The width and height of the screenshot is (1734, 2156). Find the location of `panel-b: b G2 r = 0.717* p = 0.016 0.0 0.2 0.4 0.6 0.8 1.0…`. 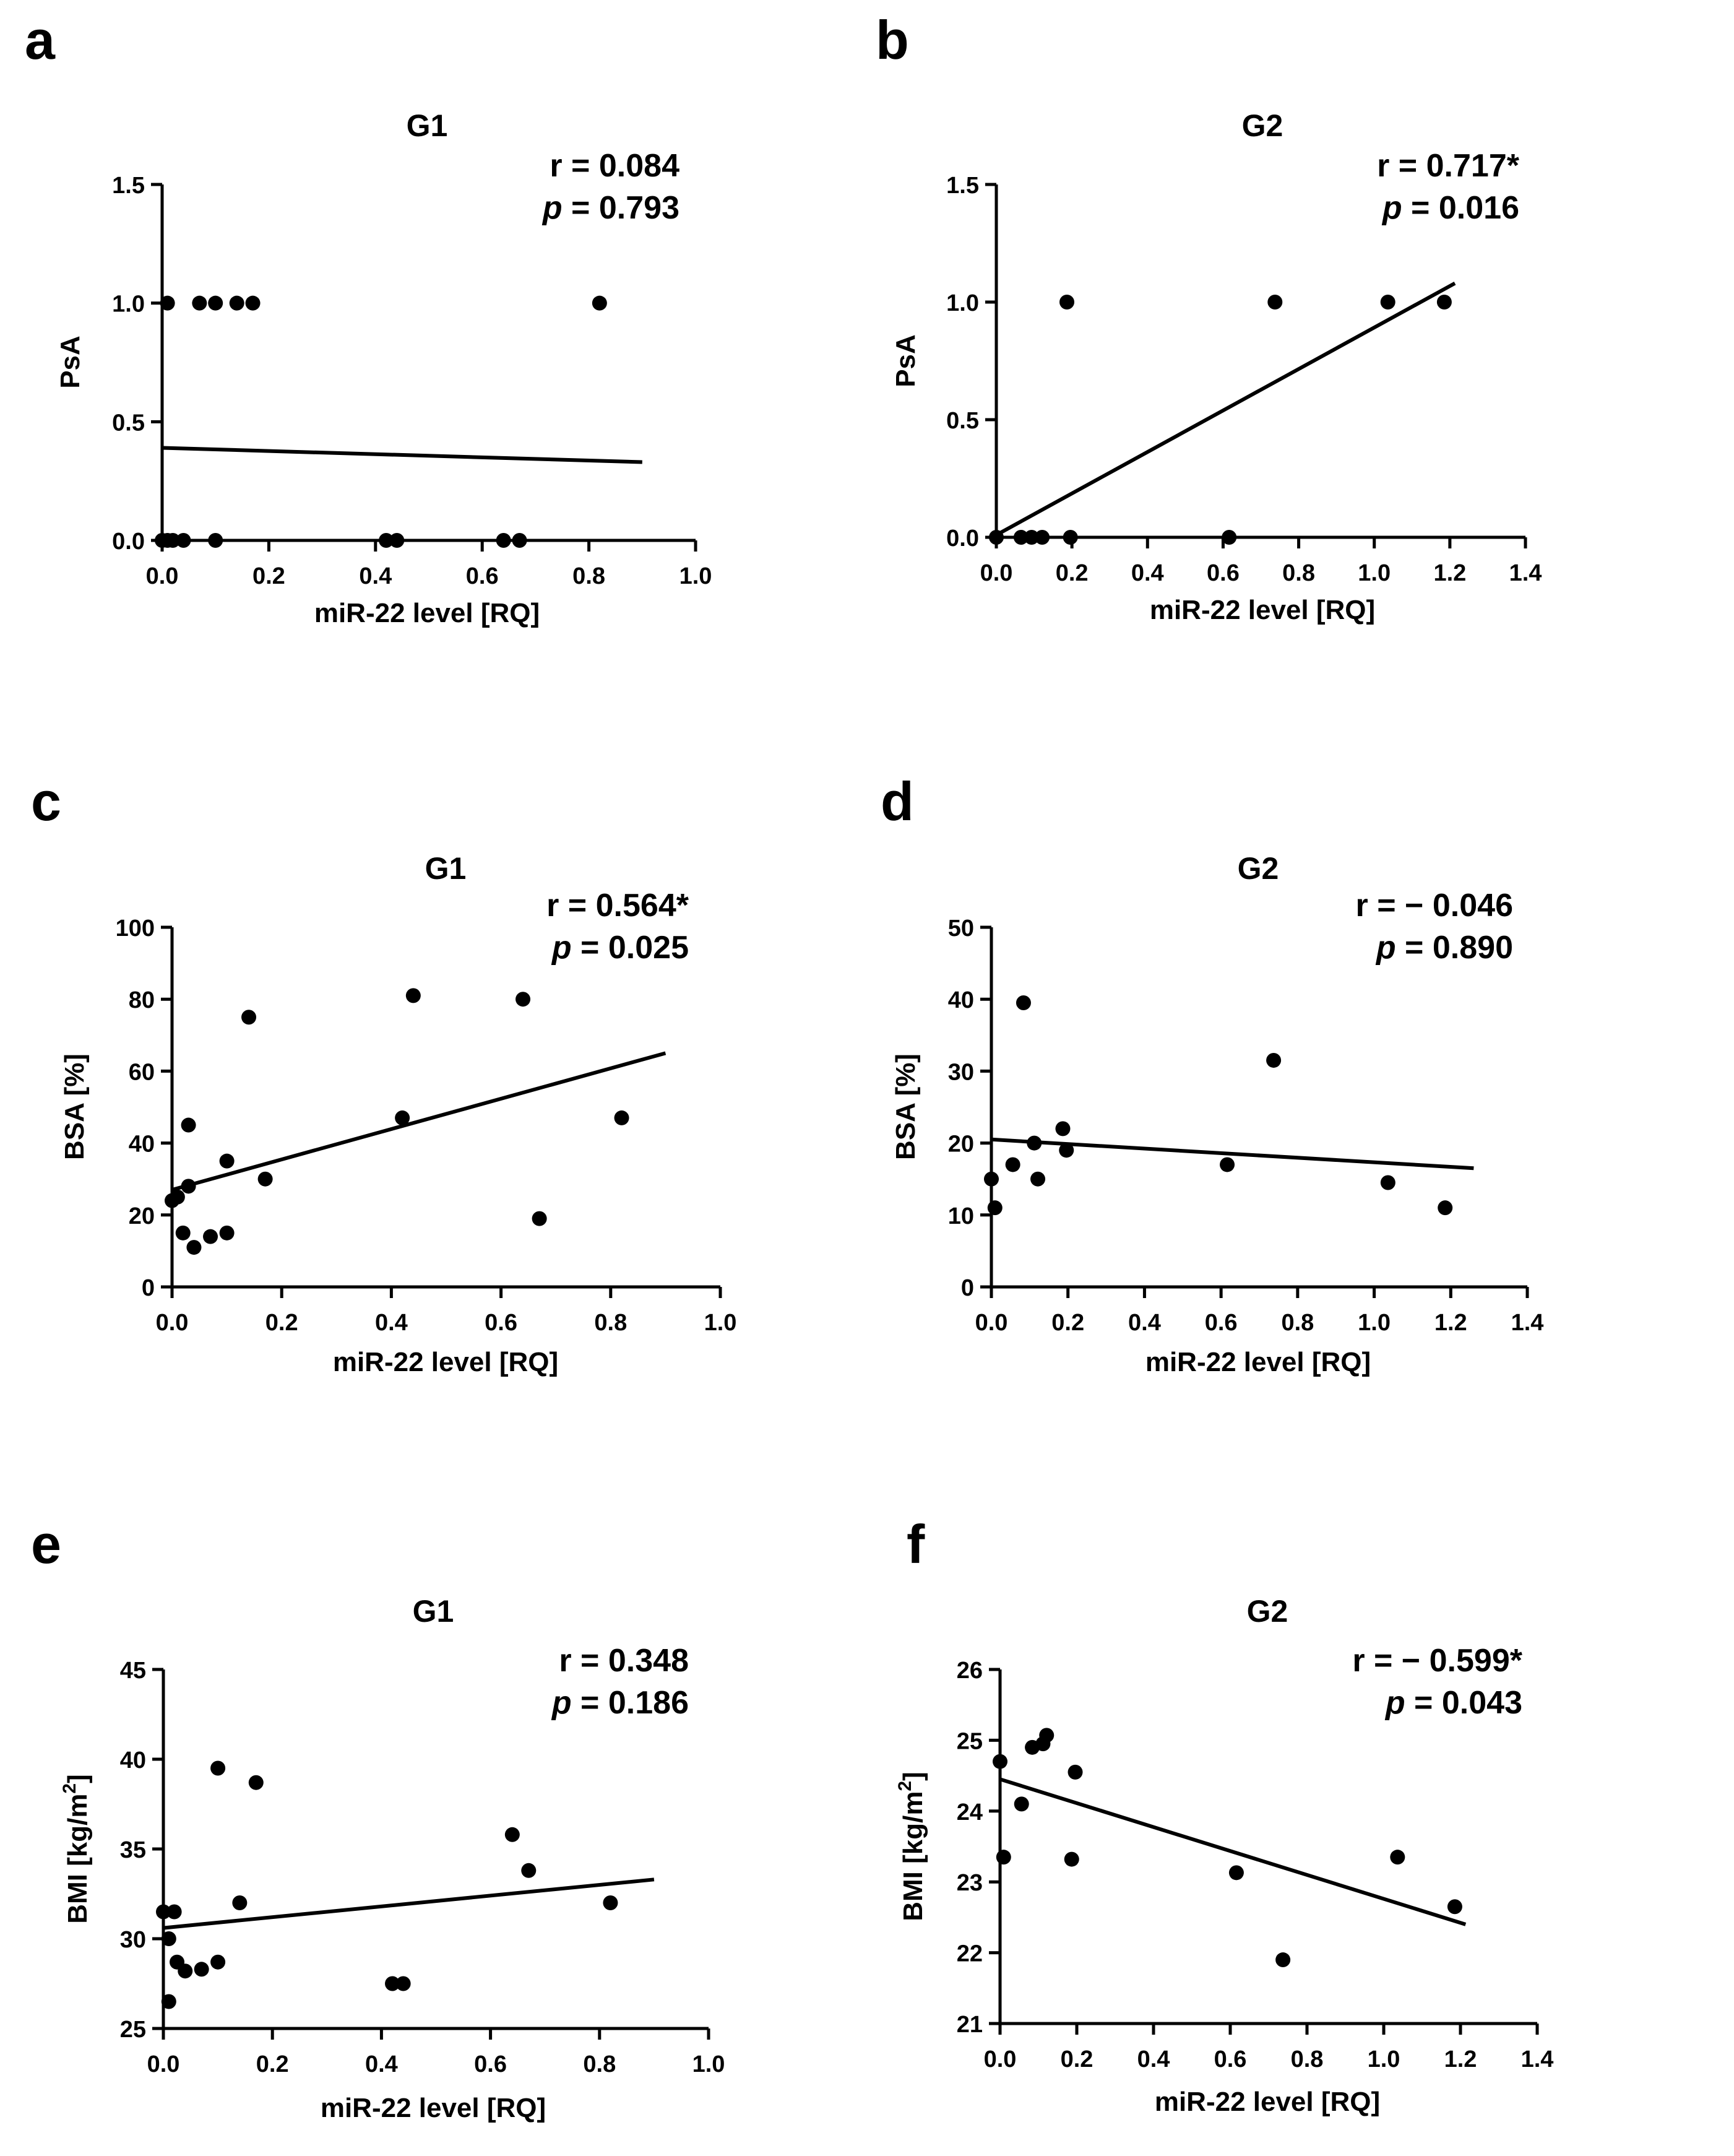

panel-b: b G2 r = 0.717* p = 0.016 0.0 0.2 0.4 0.6 0.8 1.0… is located at coordinates (1209, 317).